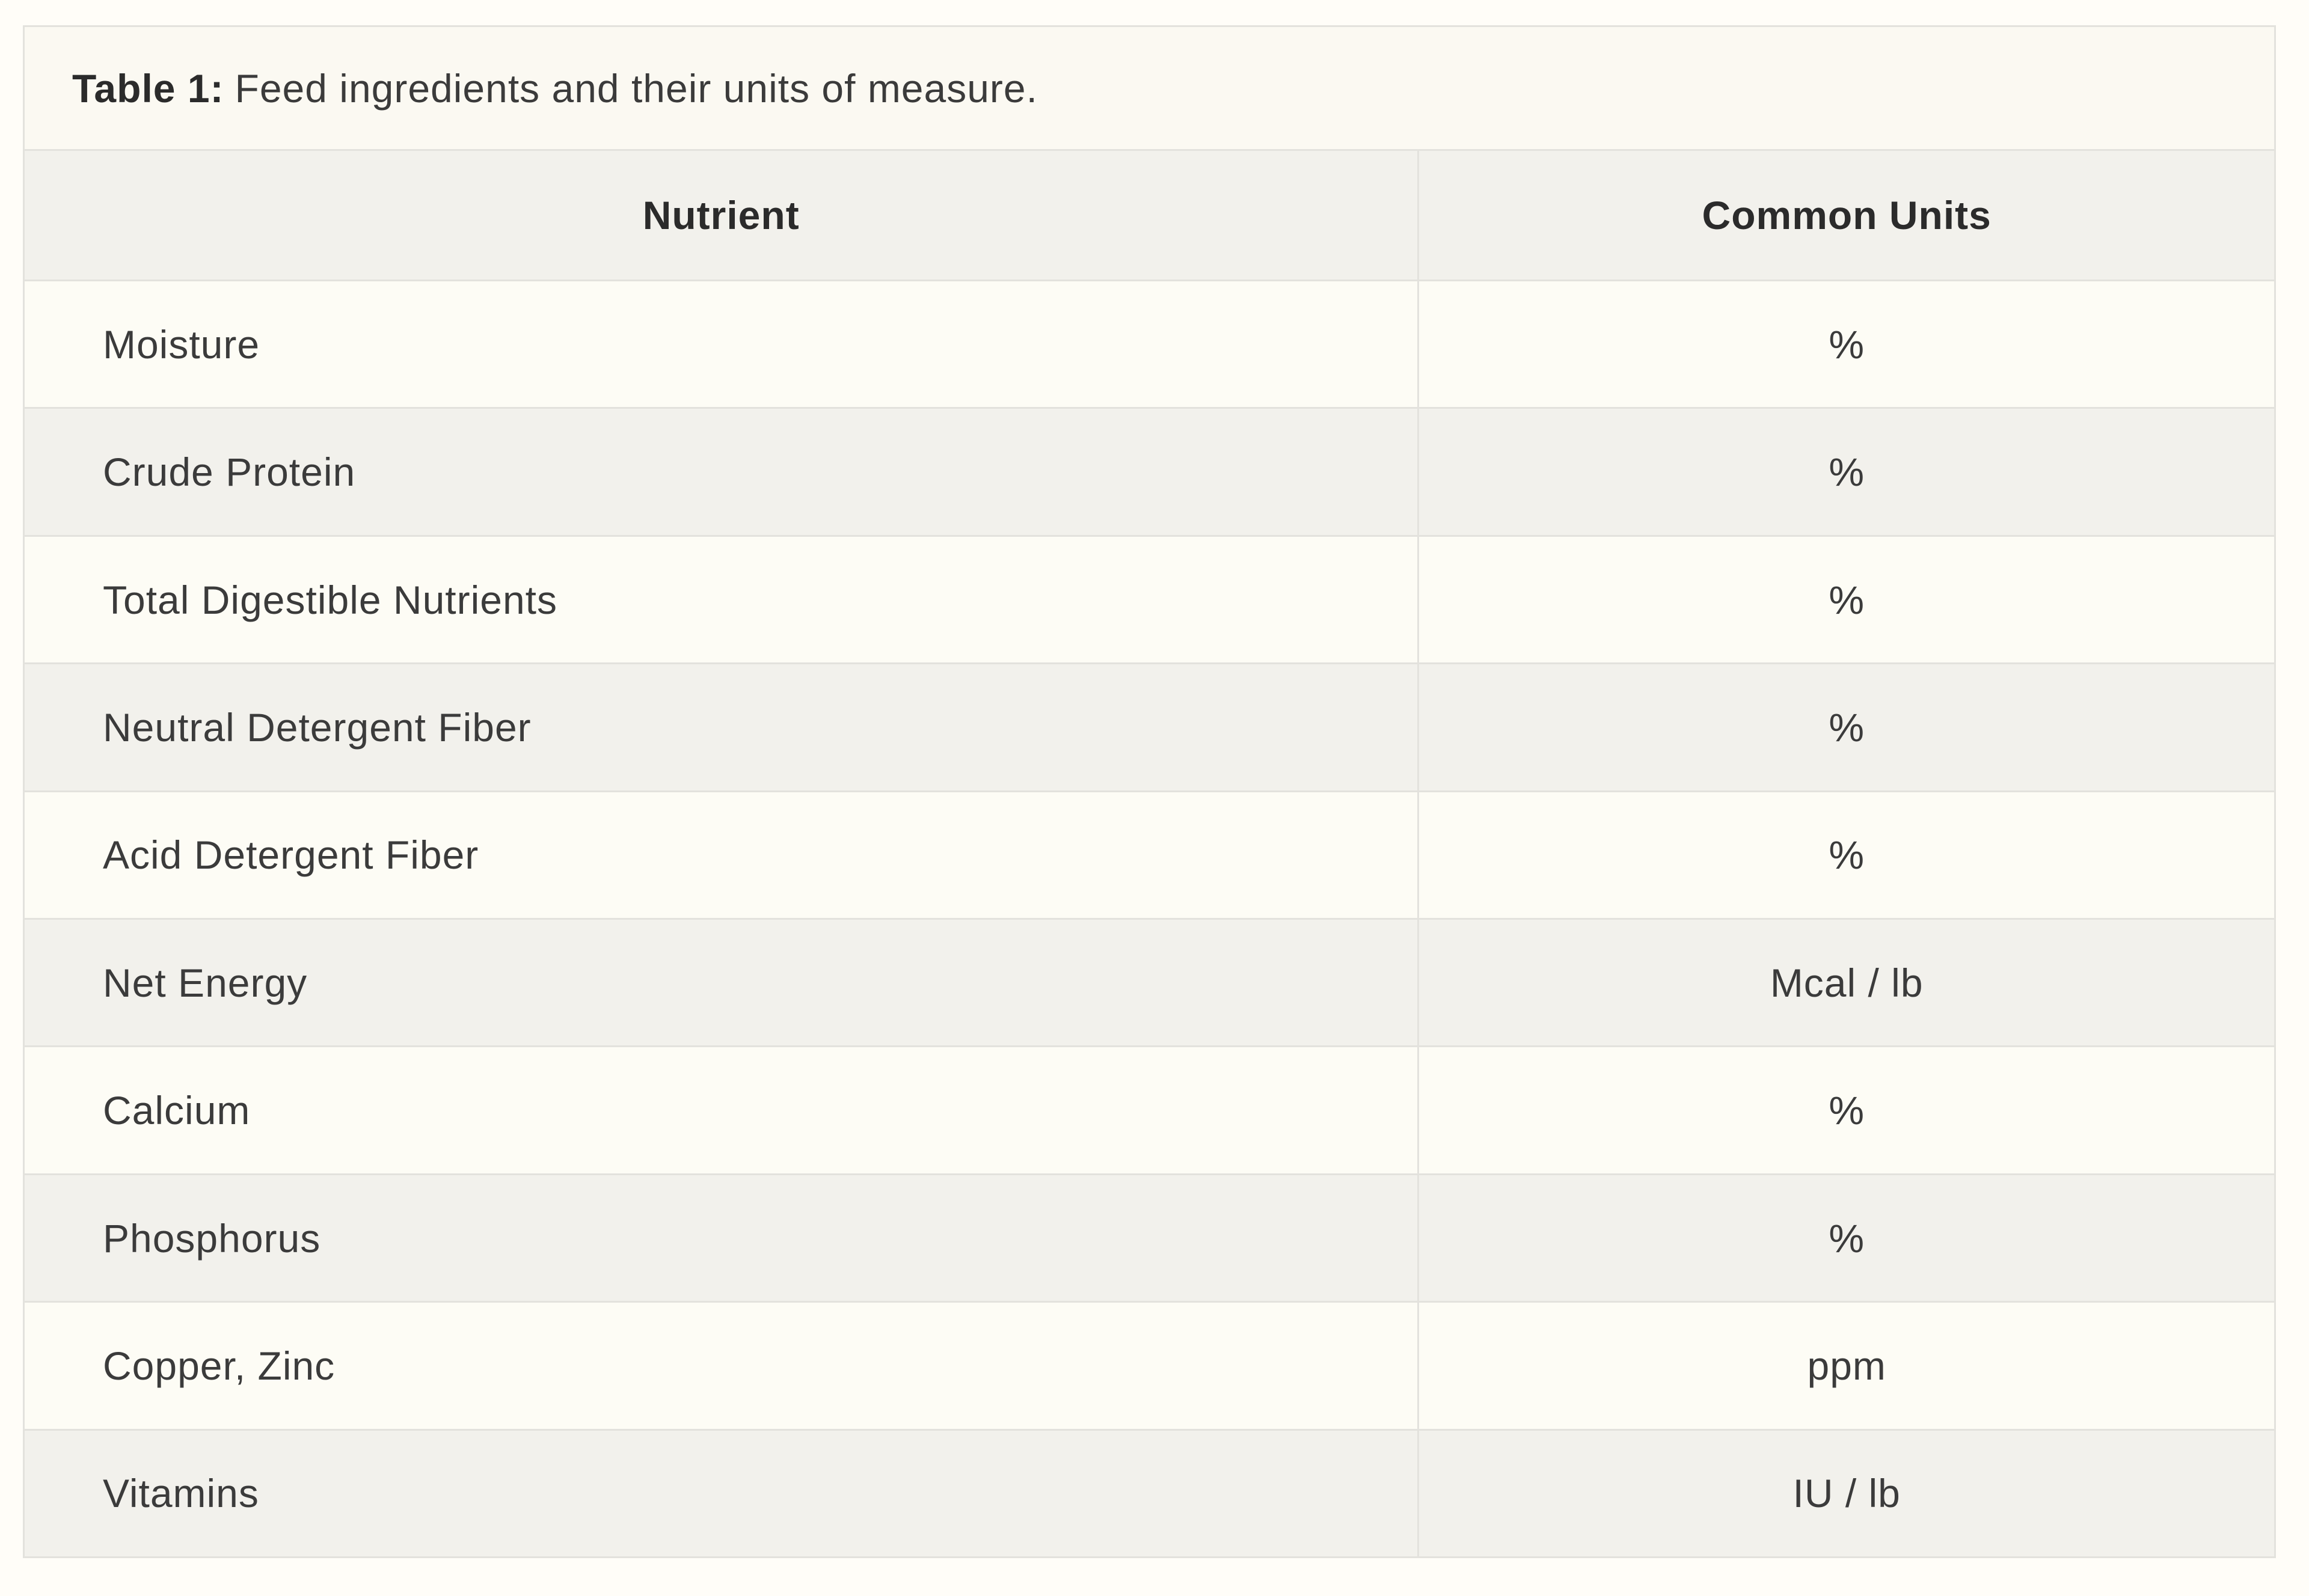  What do you see at coordinates (722, 472) in the screenshot?
I see `nutrient-cell: Crude Protein` at bounding box center [722, 472].